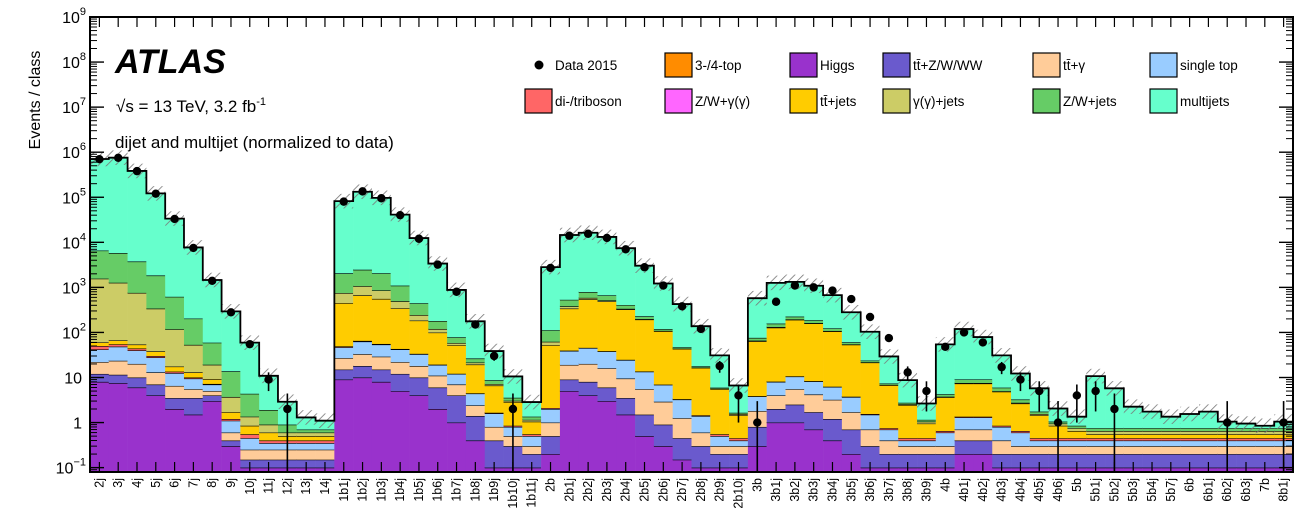  I want to click on x-tick-label: 2b3j, so click(607, 490).